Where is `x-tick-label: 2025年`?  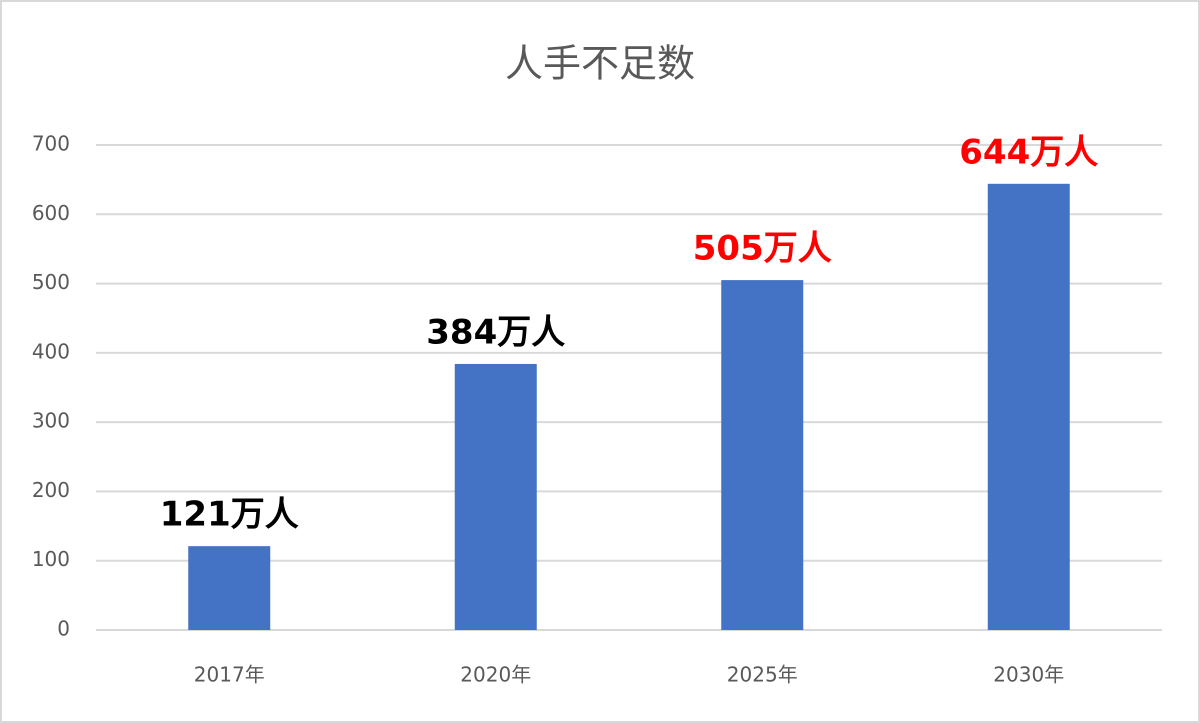
x-tick-label: 2025年 is located at coordinates (762, 675).